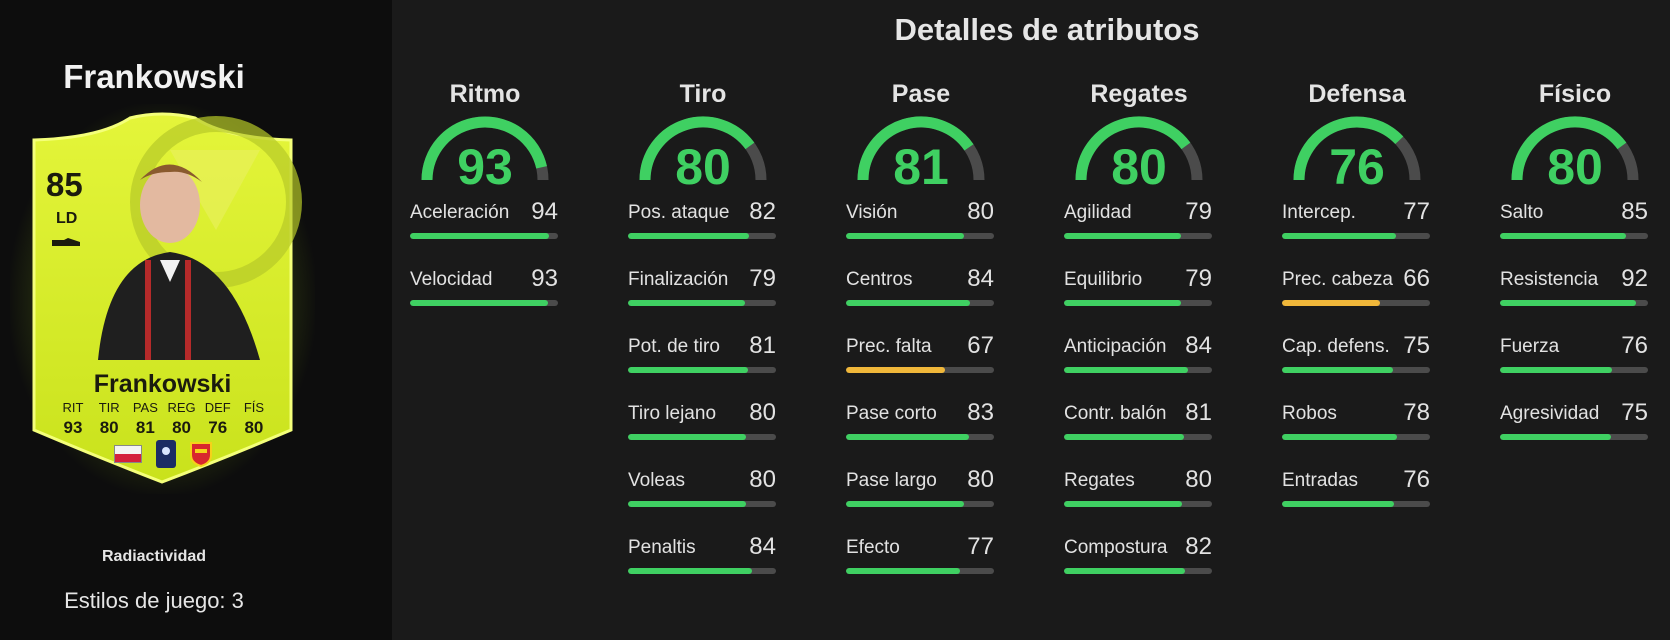 Image resolution: width=1670 pixels, height=640 pixels. What do you see at coordinates (674, 346) in the screenshot?
I see `attribute-stat-label: Pot. de tiro` at bounding box center [674, 346].